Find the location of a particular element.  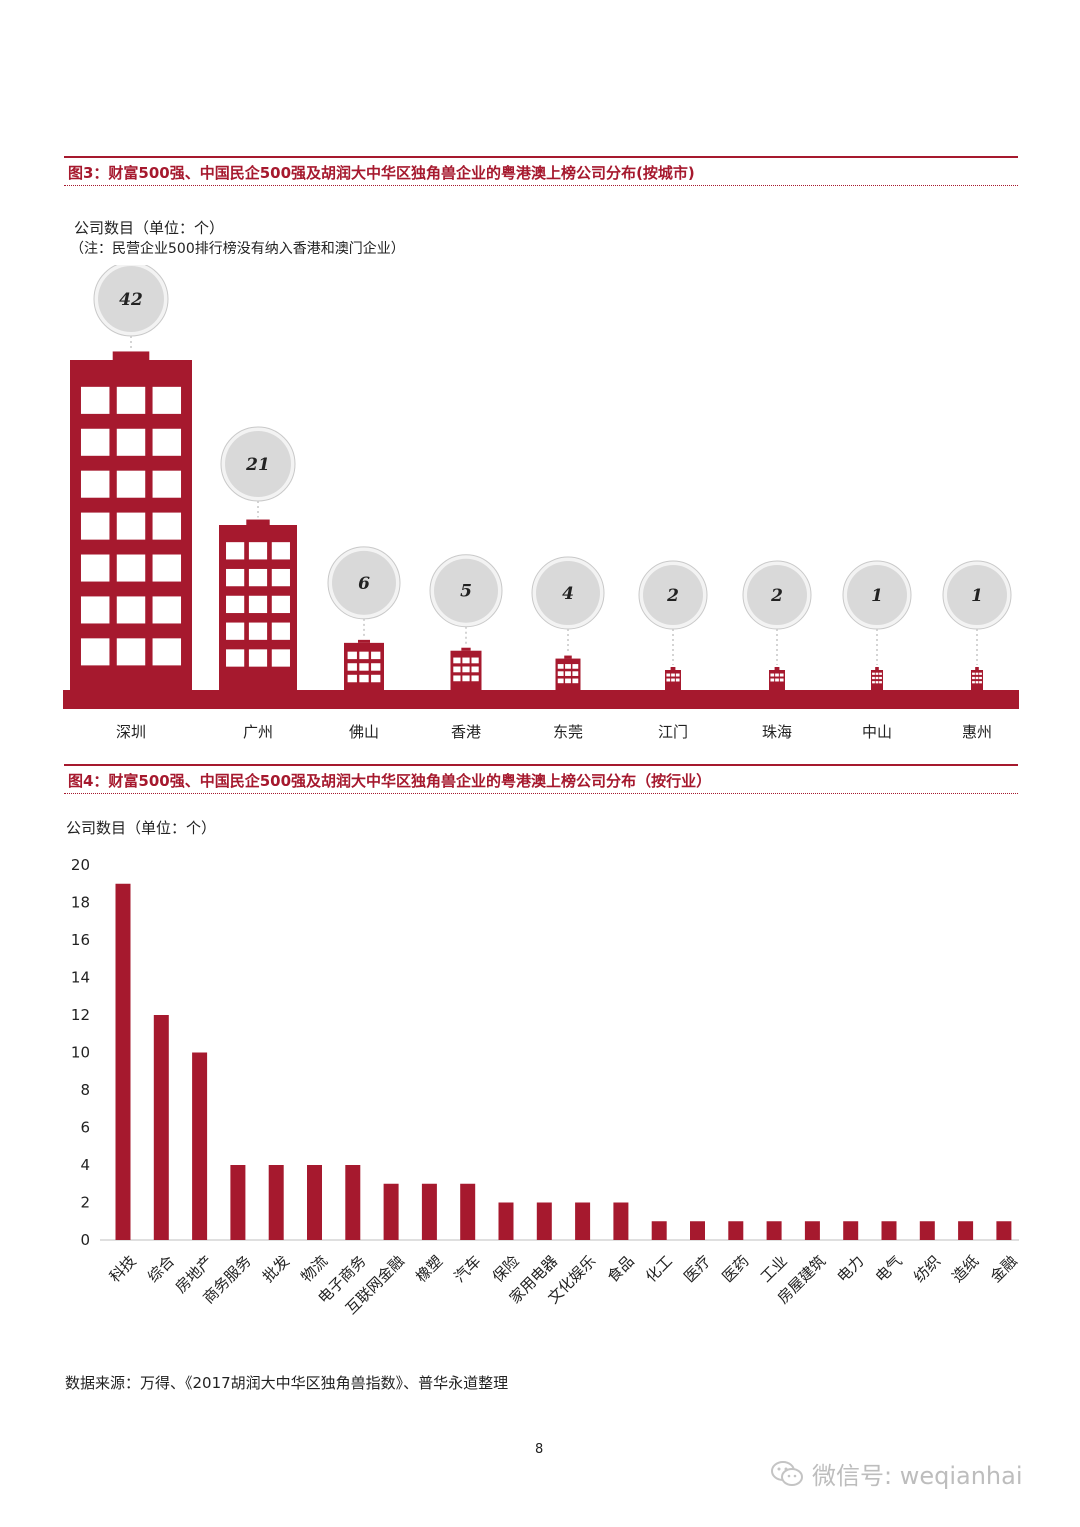

x-tick-label: 汽车 is located at coordinates (467, 1269).